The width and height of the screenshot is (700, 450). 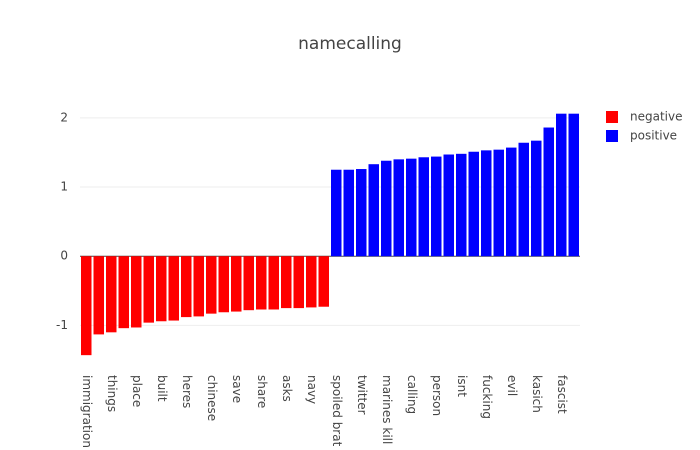 What do you see at coordinates (287, 388) in the screenshot?
I see `x-tick-label: asks` at bounding box center [287, 388].